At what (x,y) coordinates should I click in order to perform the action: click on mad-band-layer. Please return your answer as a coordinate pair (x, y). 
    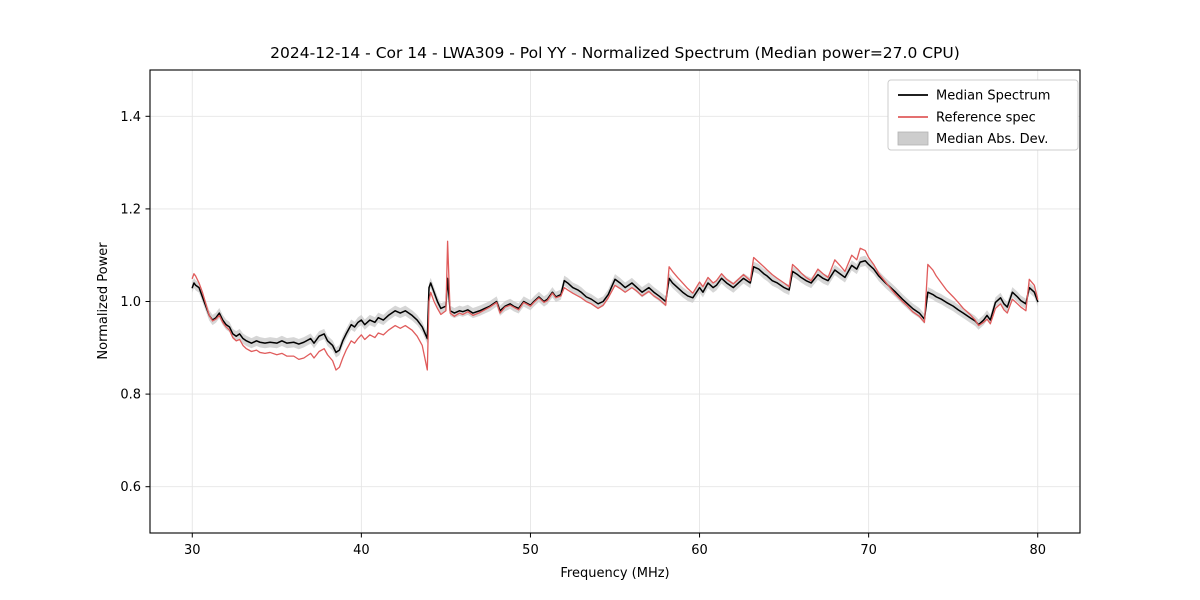
    Looking at the image, I should click on (615, 306).